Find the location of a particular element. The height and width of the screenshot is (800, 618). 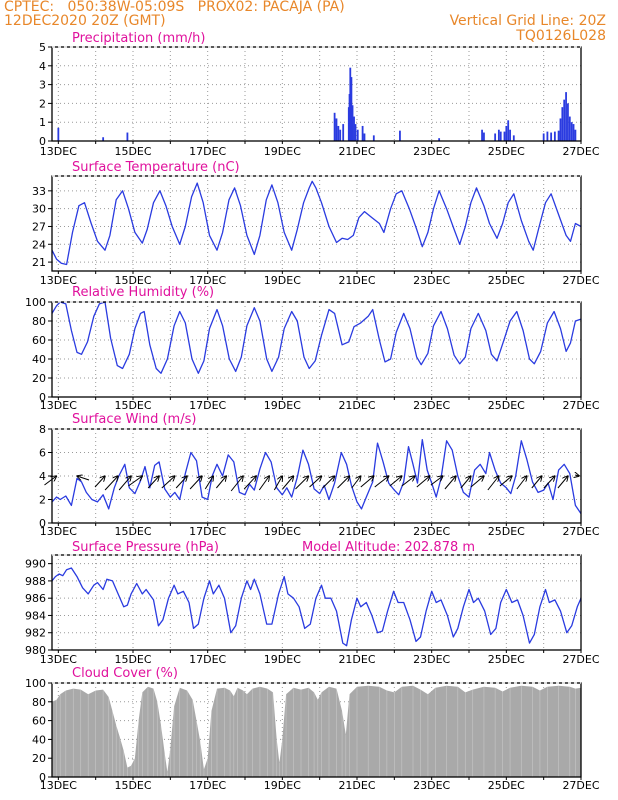

wind-ytick-label: 0 is located at coordinates (42, 523).